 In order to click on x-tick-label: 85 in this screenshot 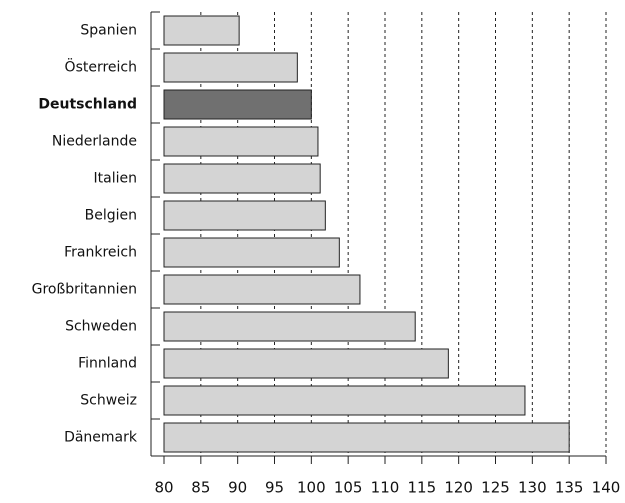, I will do `click(200, 488)`.